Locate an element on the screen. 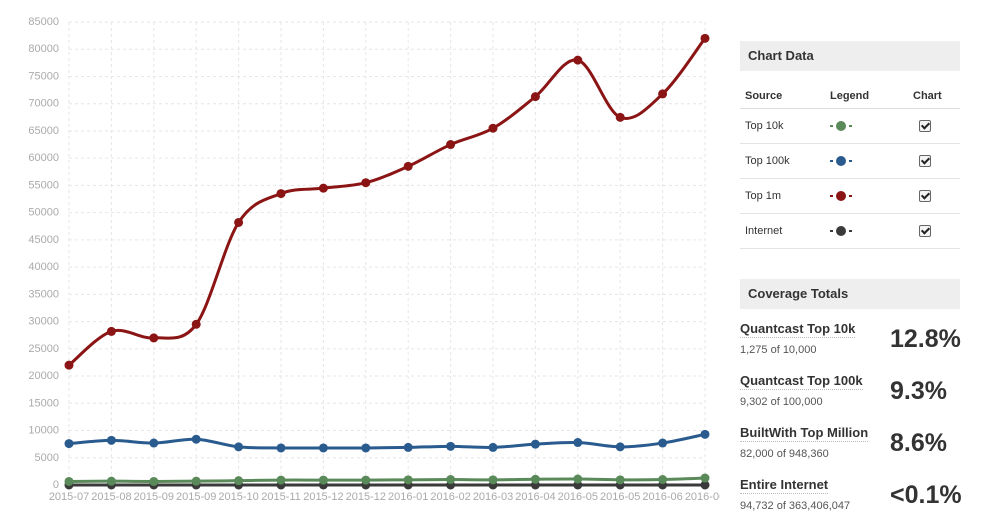 The height and width of the screenshot is (525, 986). coverage-name-link: Quantcast Top 100k is located at coordinates (801, 381).